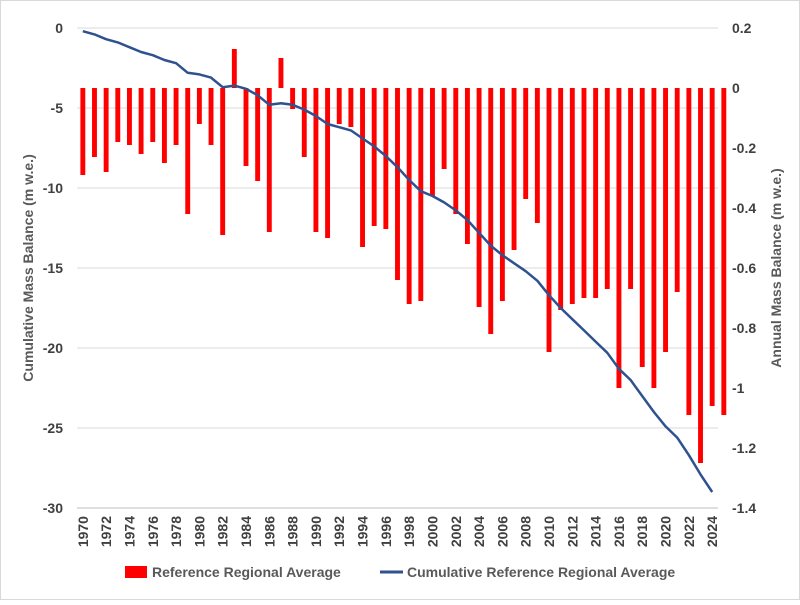  What do you see at coordinates (666, 531) in the screenshot?
I see `x-tick-label: 2020` at bounding box center [666, 531].